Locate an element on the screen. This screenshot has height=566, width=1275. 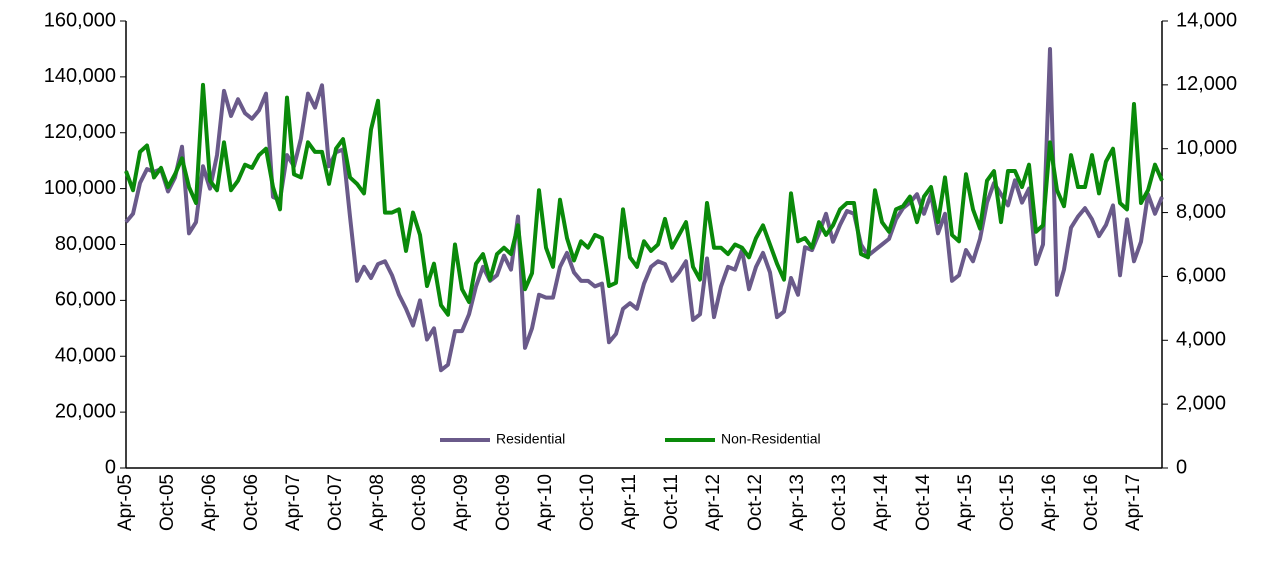
y2-tick-label: 0 is located at coordinates (1181, 467).